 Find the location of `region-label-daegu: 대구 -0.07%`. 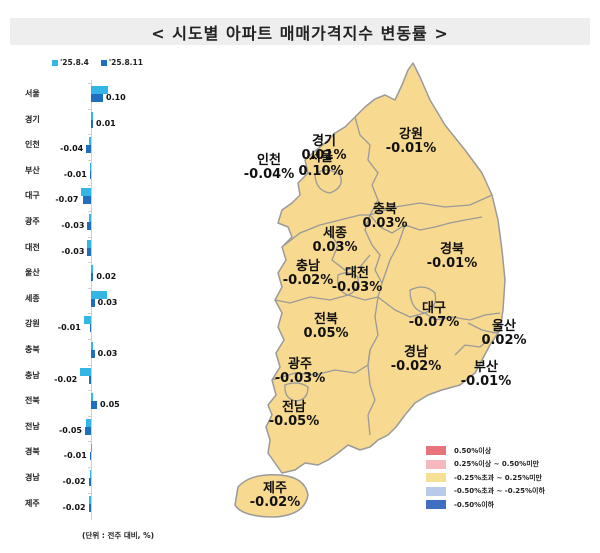

region-label-daegu: 대구 -0.07% is located at coordinates (434, 316).